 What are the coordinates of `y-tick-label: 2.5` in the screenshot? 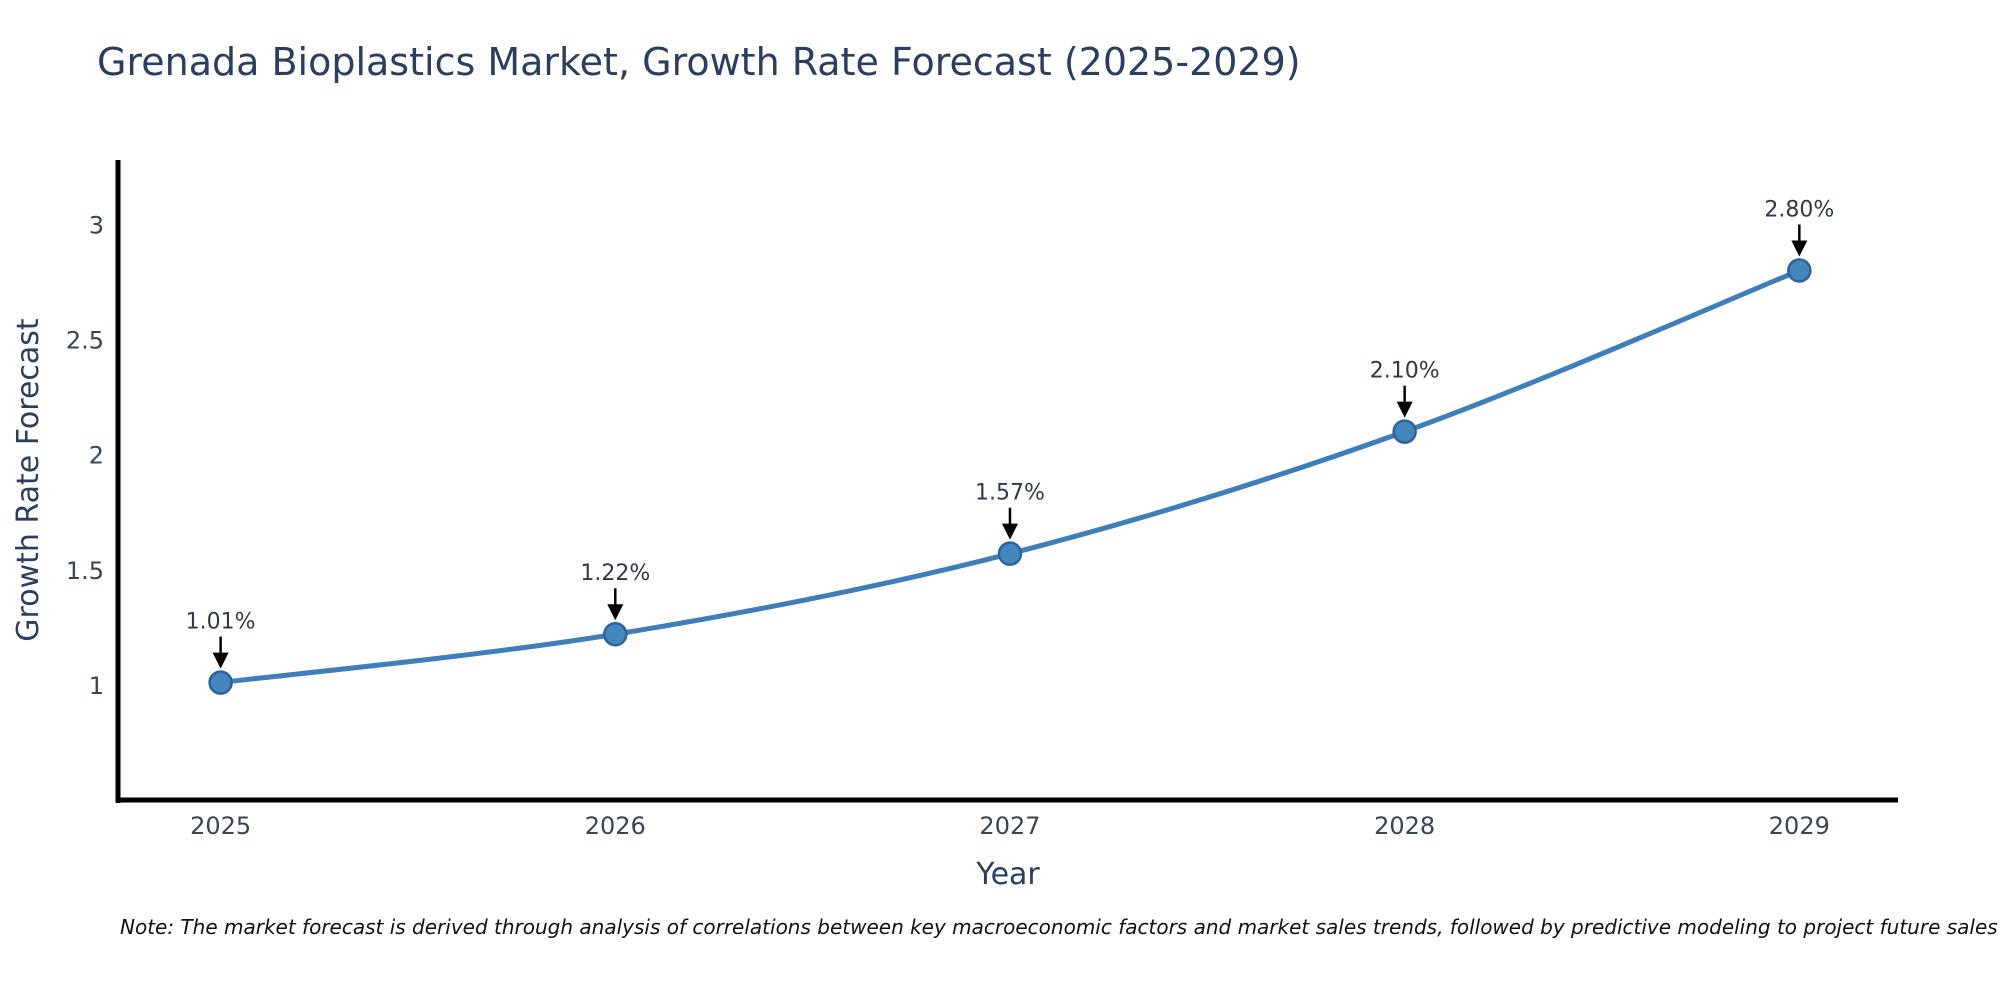 It's located at (85, 341).